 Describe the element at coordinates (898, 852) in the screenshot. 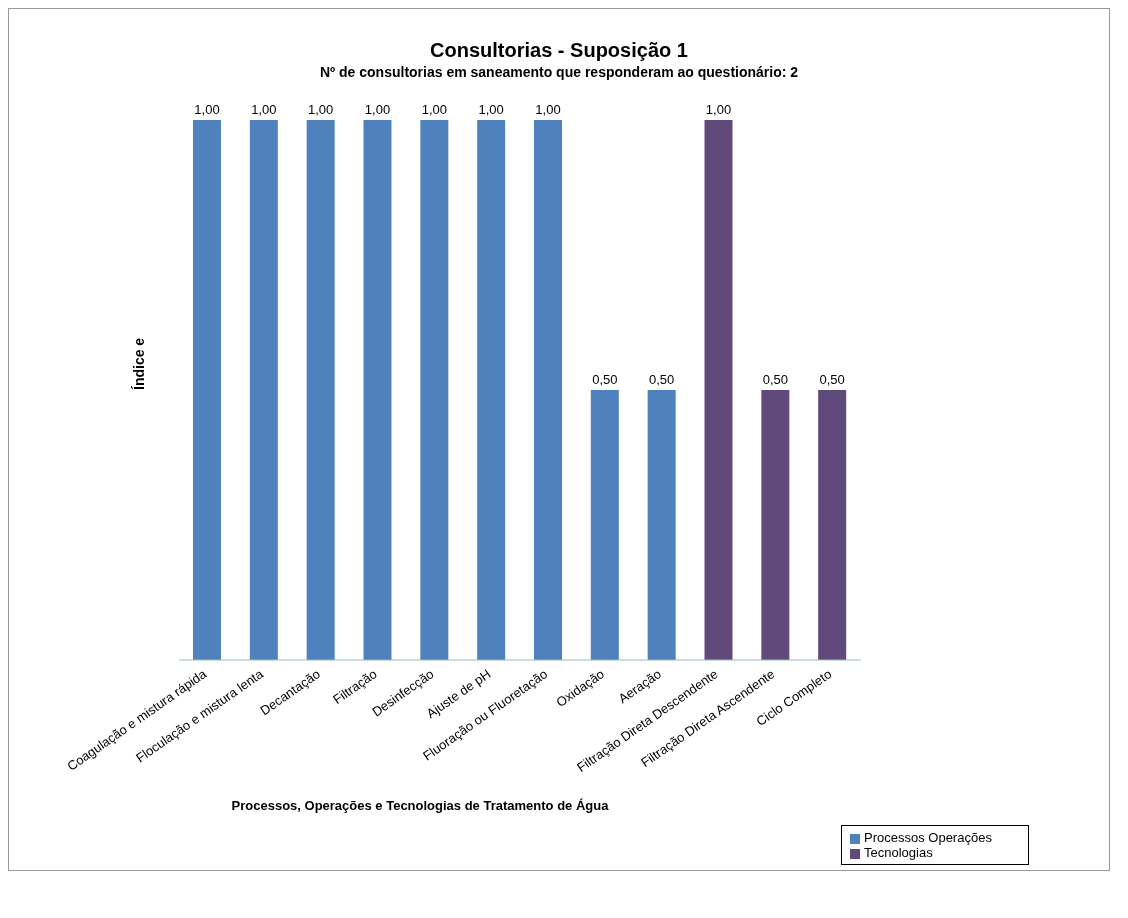

I see `legend-label: Tecnologias` at that location.